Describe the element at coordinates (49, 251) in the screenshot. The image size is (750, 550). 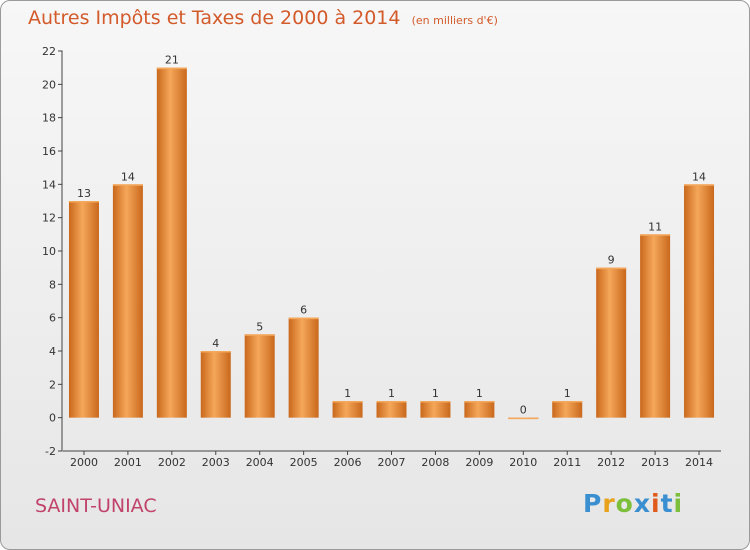
I see `y-tick-label: 10` at that location.